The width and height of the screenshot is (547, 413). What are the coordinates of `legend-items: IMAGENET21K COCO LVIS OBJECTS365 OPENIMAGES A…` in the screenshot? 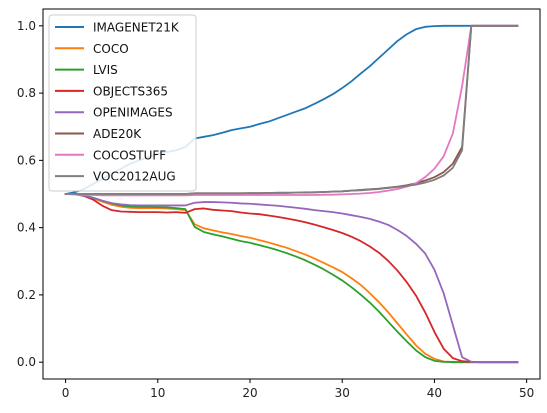 It's located at (117, 102).